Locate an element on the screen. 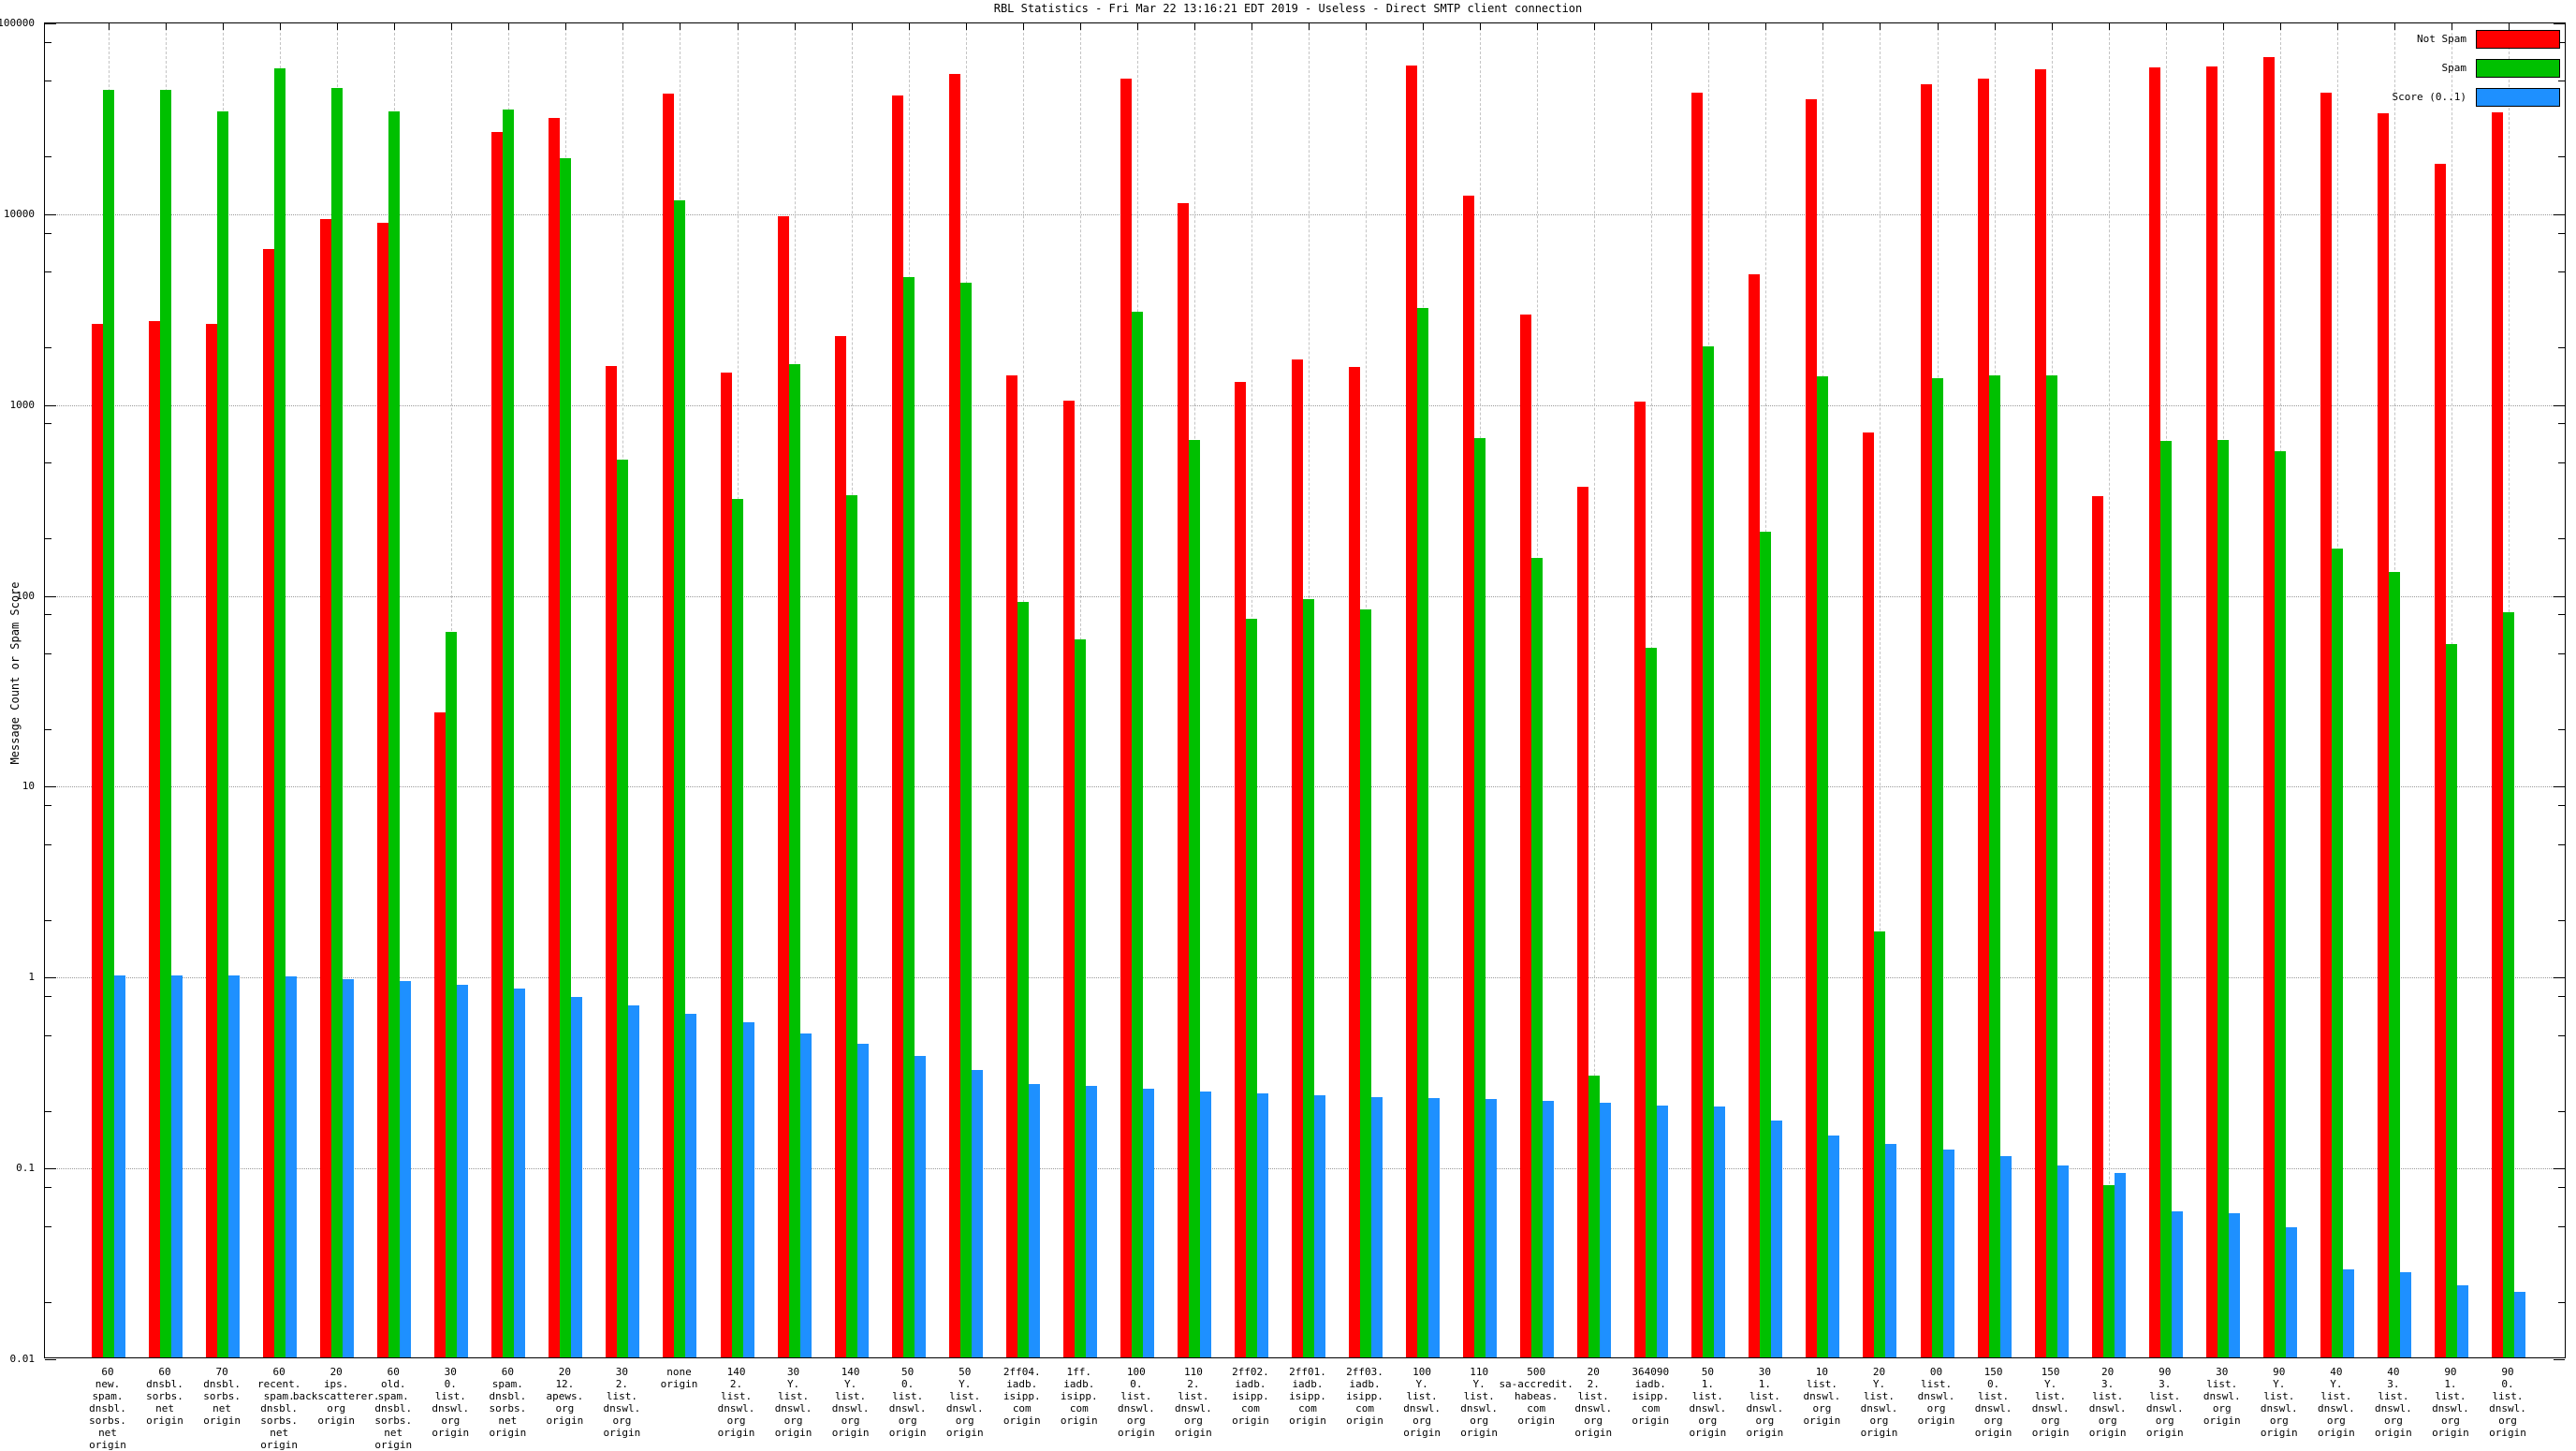 Image resolution: width=2576 pixels, height=1451 pixels. x-tick-label: 90 Y. list. dnswl. org origin is located at coordinates (2279, 1402).